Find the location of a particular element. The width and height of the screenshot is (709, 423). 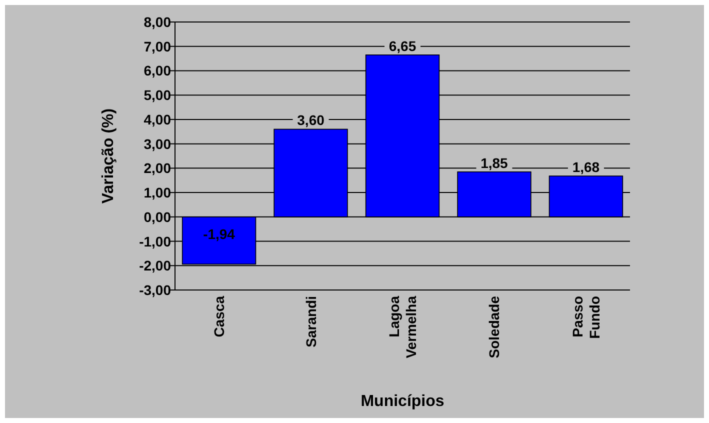

data-label: 1,68 is located at coordinates (586, 166).